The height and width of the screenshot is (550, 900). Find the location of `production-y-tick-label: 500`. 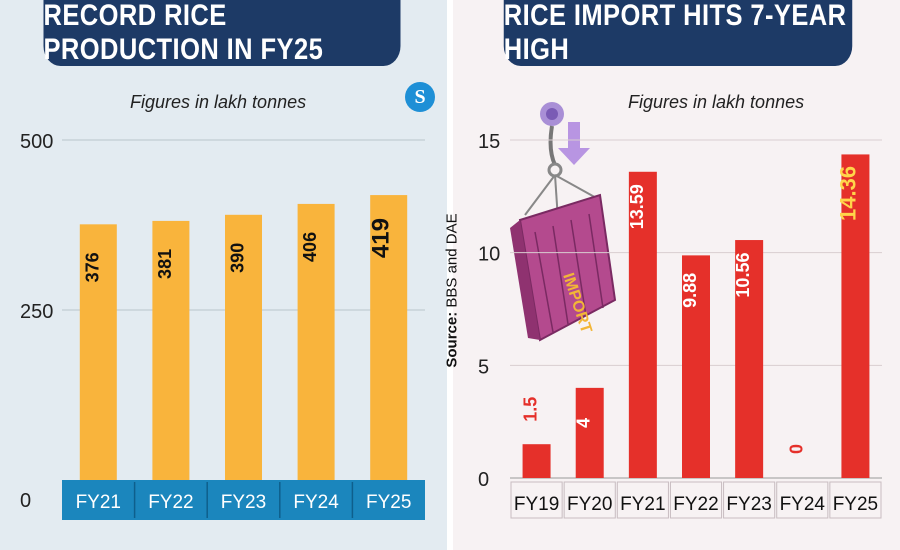

production-y-tick-label: 500 is located at coordinates (36, 142).